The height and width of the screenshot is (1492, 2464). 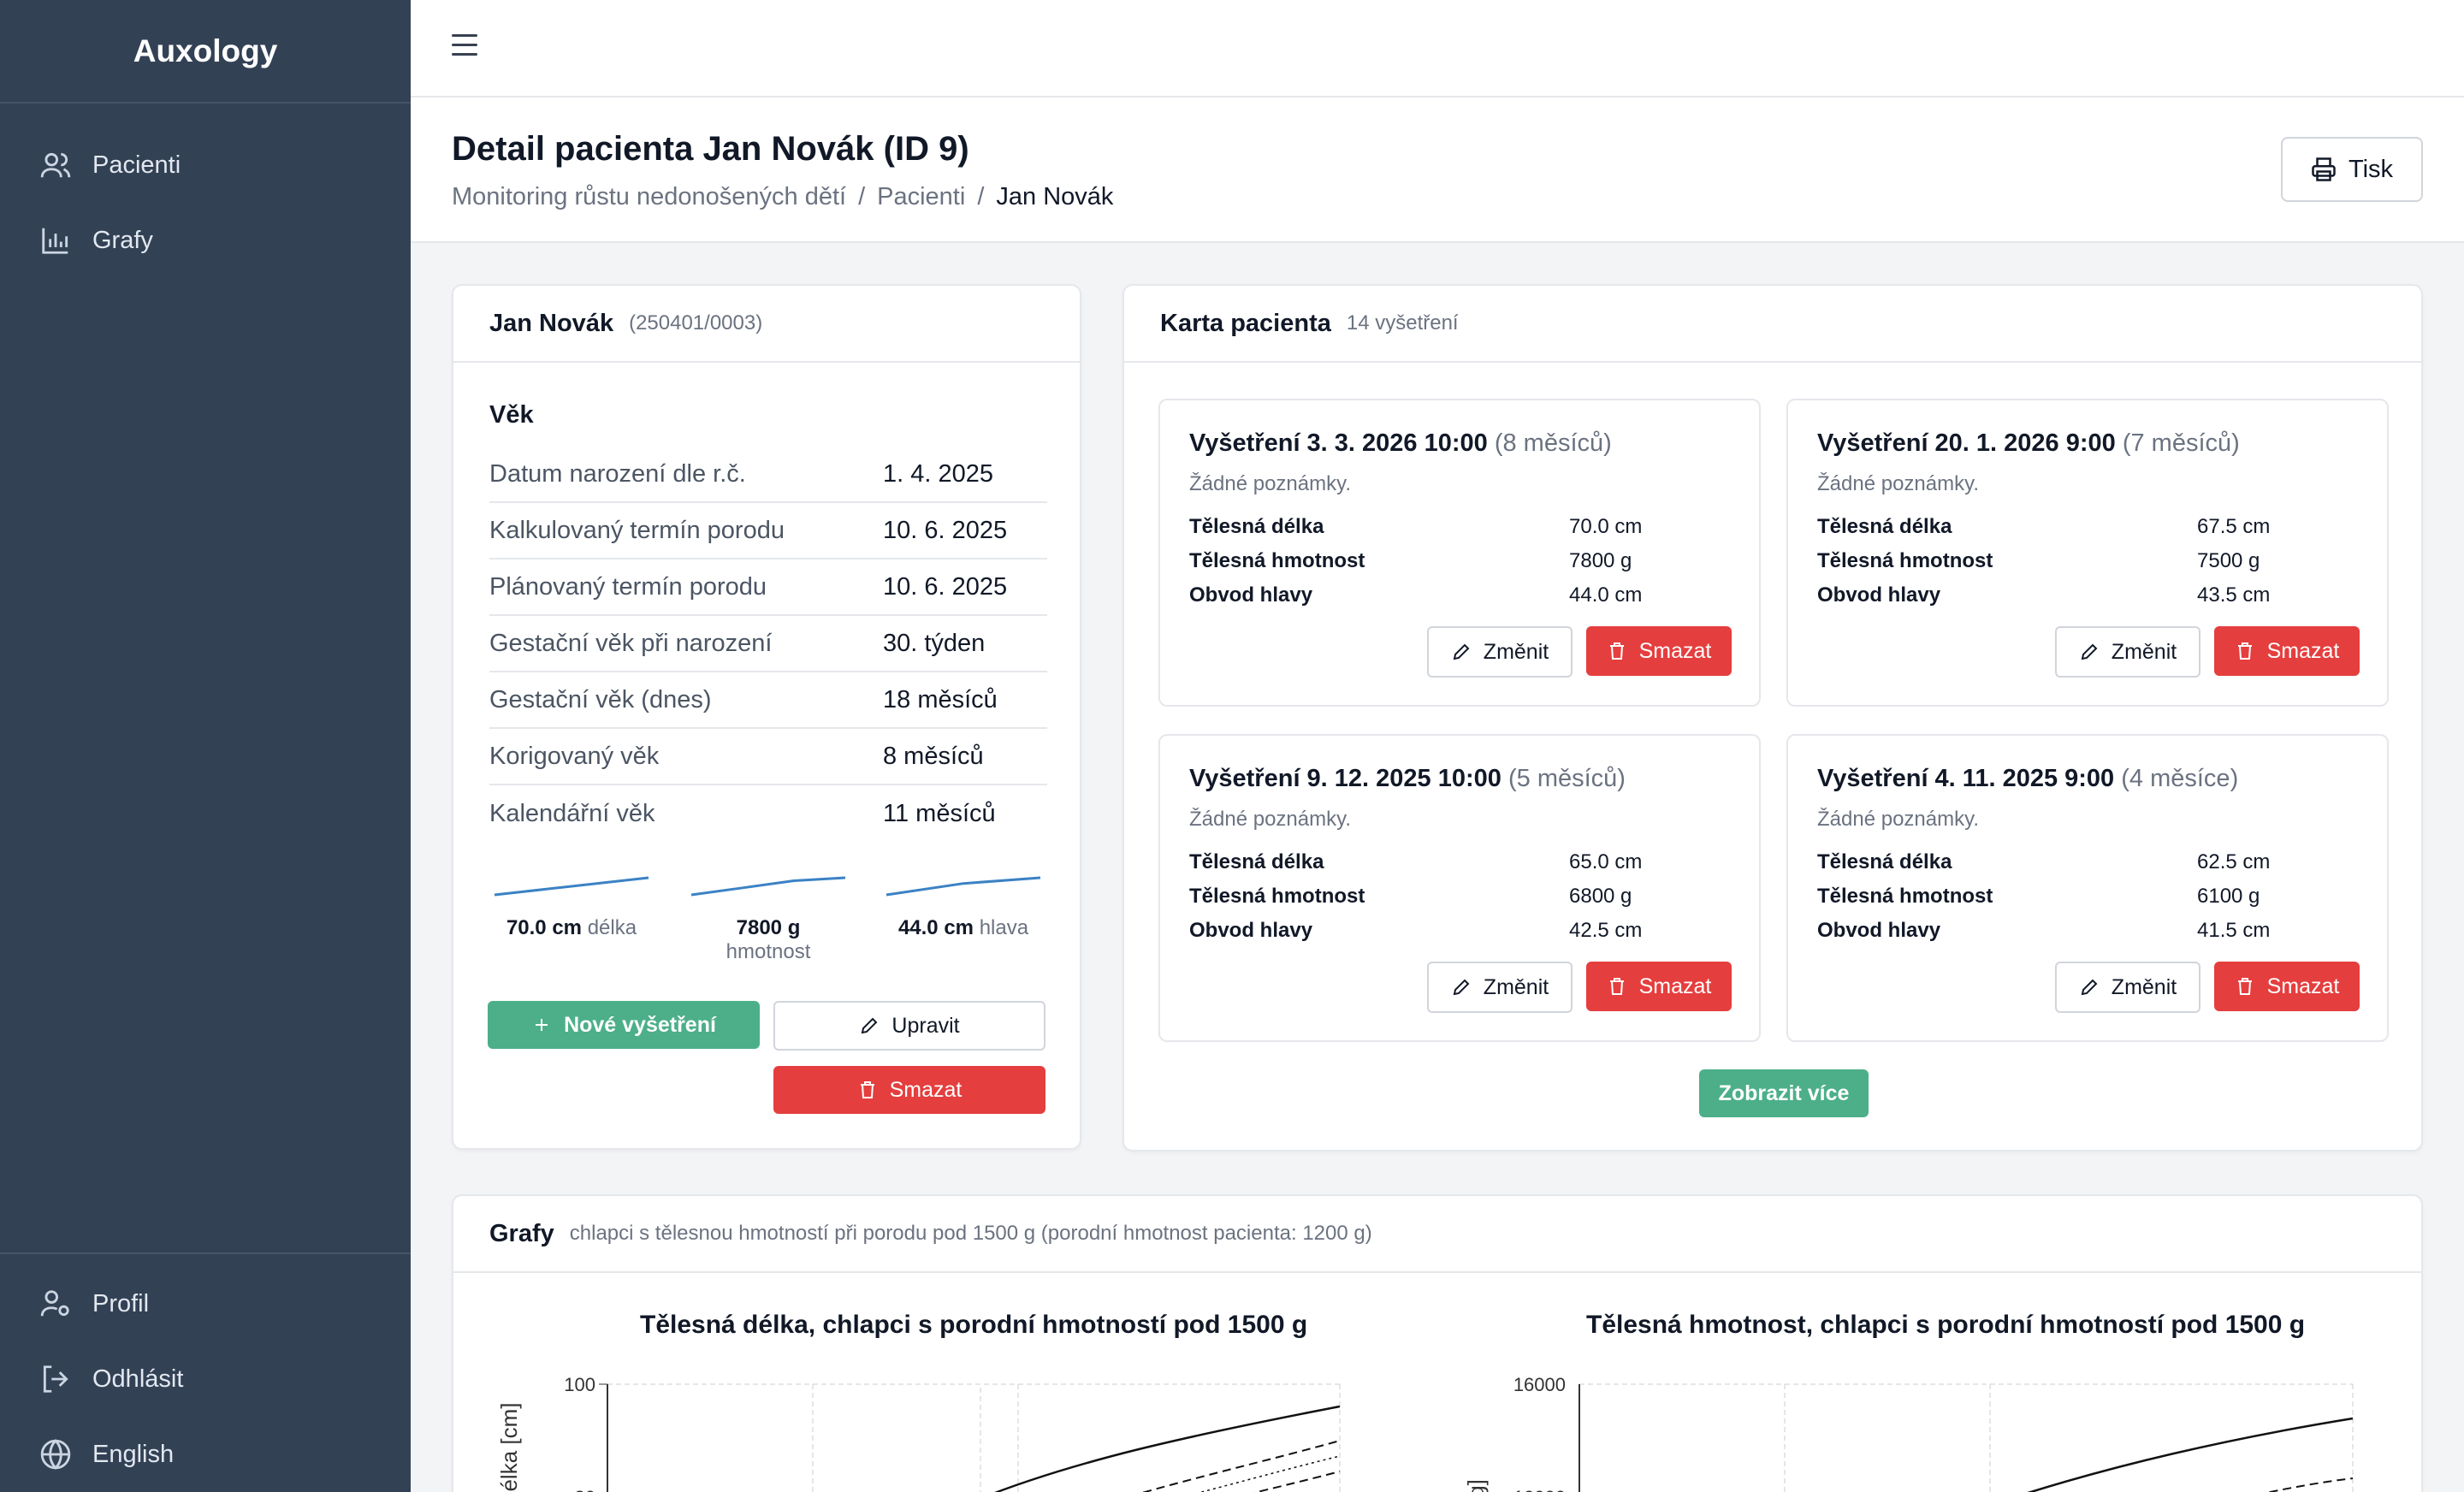 What do you see at coordinates (205, 1303) in the screenshot?
I see `sidebar-item-profil: Profil` at bounding box center [205, 1303].